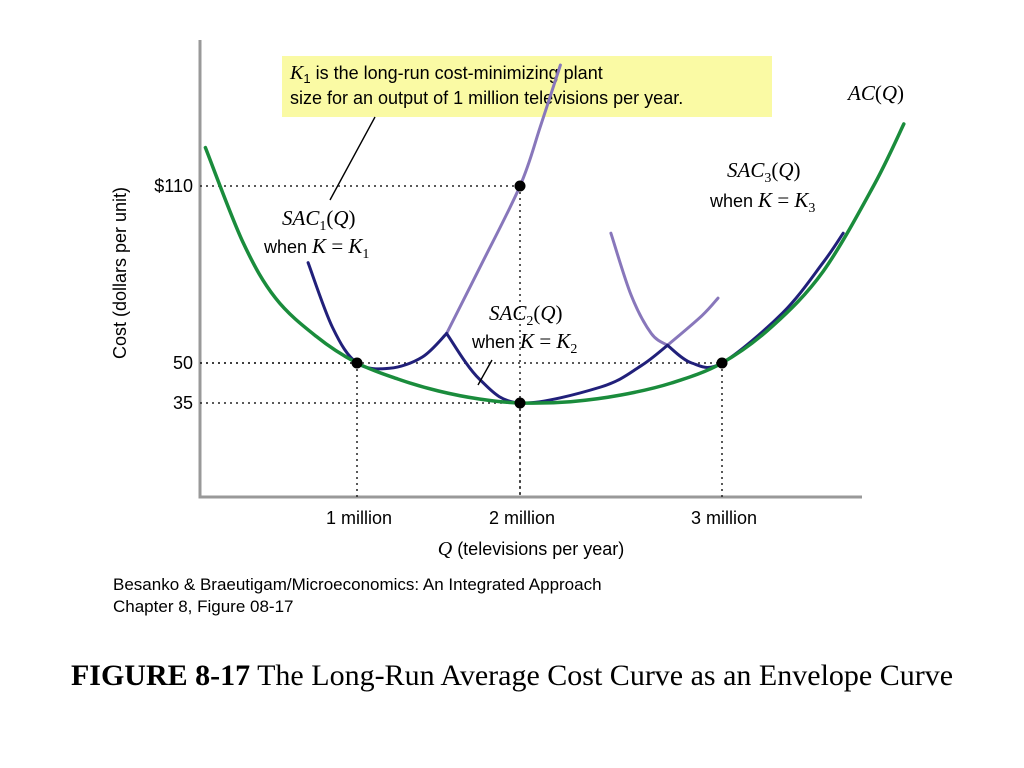  I want to click on callout-leader, so click(352, 158).